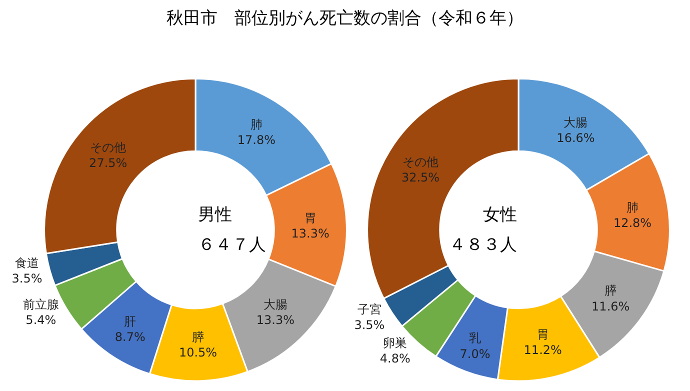 The height and width of the screenshot is (391, 690). Describe the element at coordinates (474, 338) in the screenshot. I see `slice-label: 乳` at that location.